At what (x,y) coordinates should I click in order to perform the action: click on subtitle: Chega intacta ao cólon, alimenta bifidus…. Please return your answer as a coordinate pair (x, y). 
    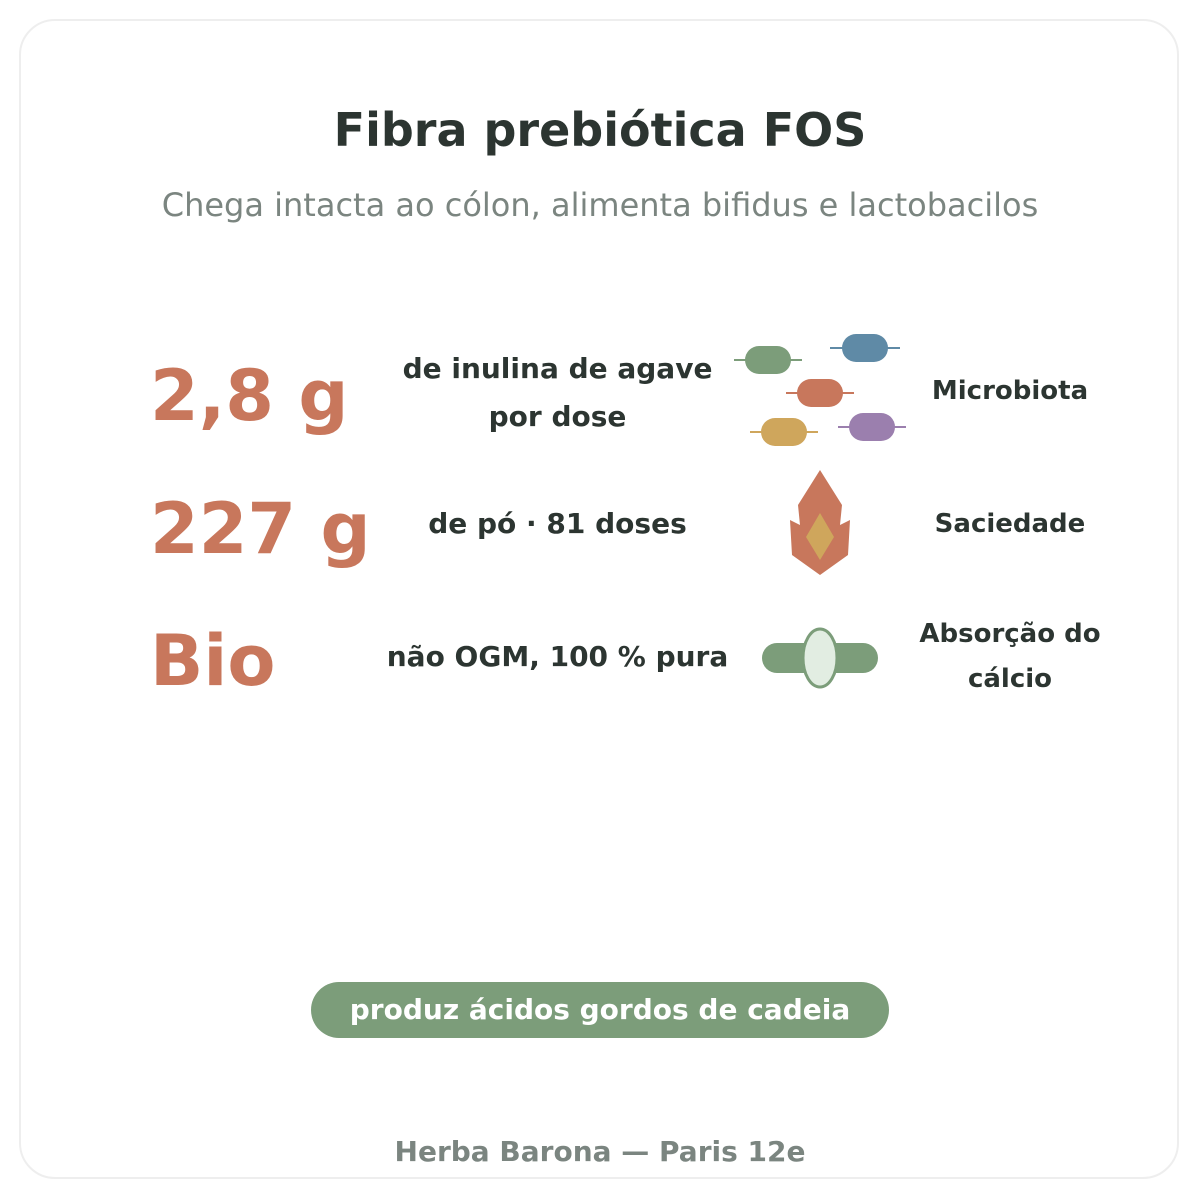
    Looking at the image, I should click on (600, 205).